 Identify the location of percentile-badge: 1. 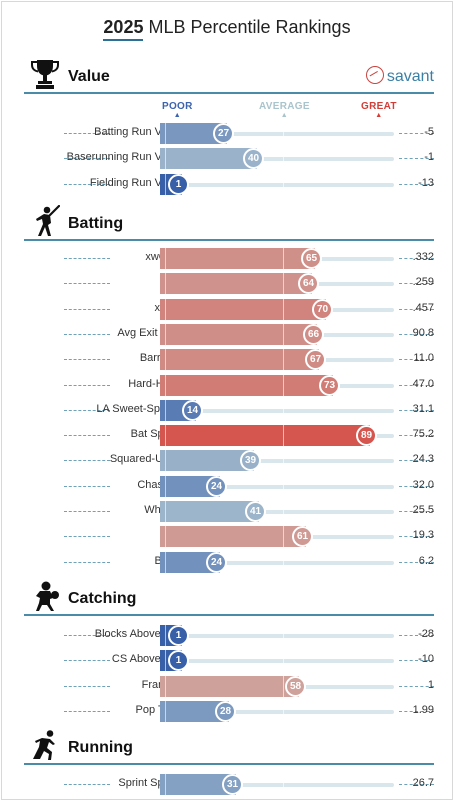
(178, 184).